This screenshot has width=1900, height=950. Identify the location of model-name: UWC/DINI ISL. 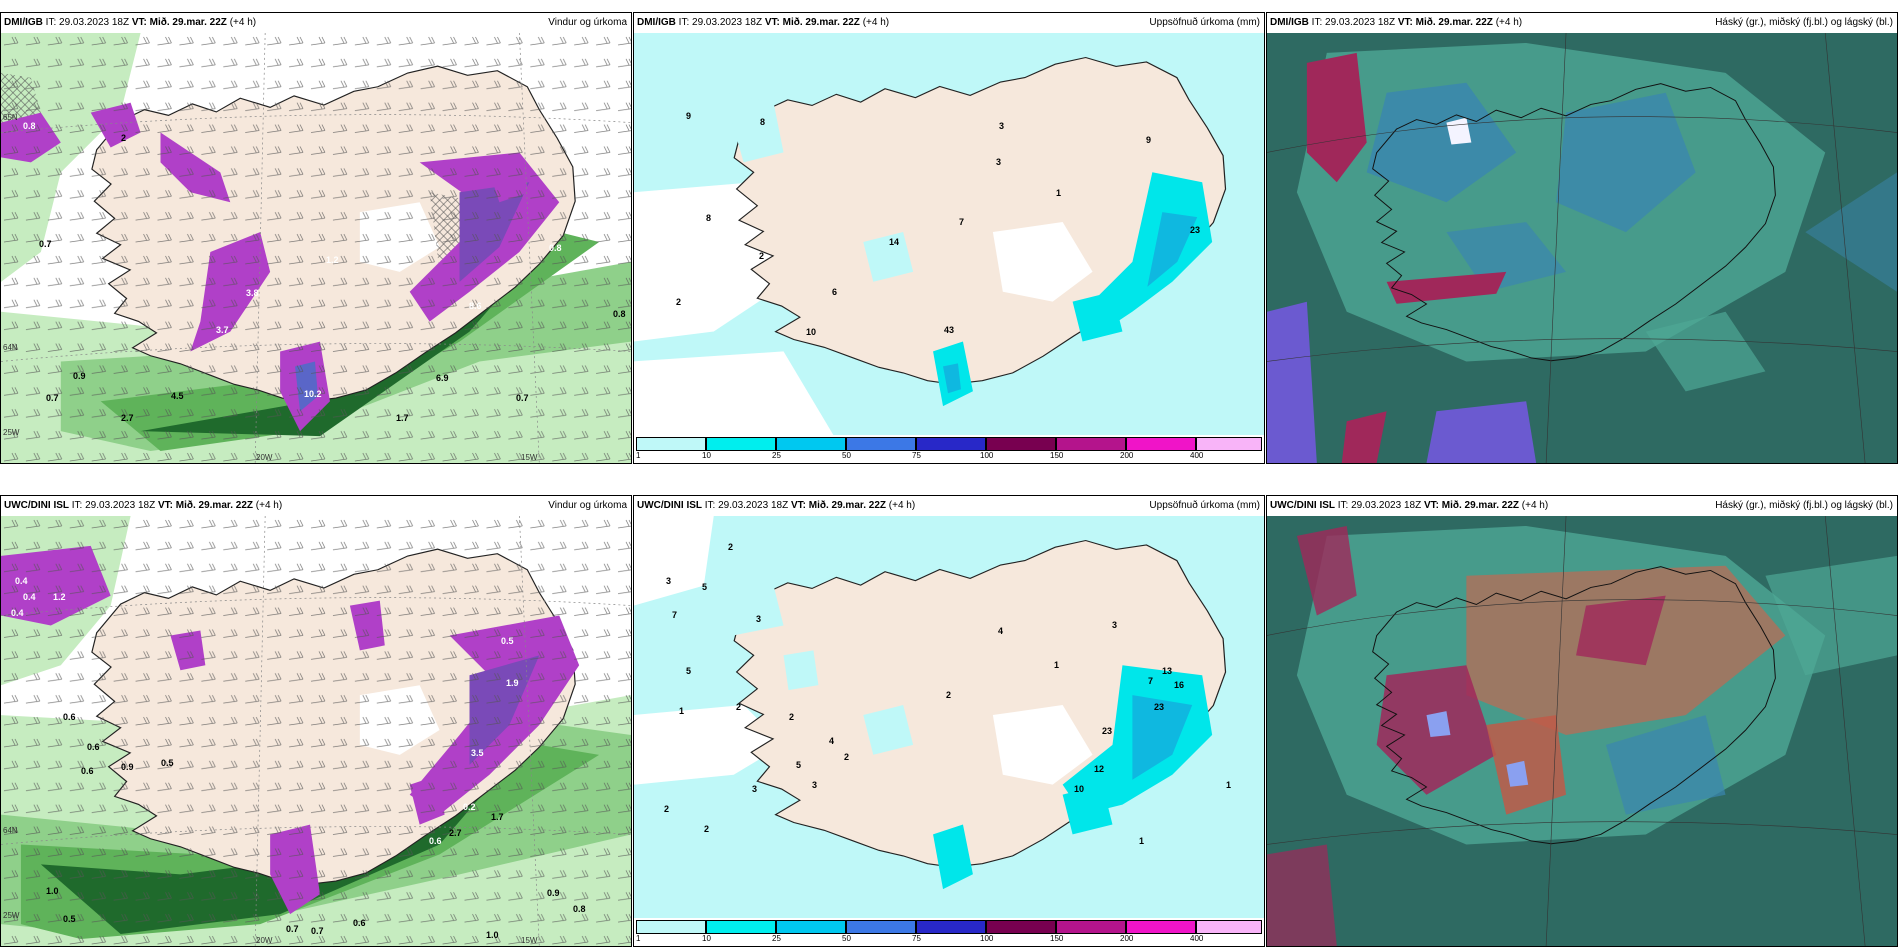
(669, 505).